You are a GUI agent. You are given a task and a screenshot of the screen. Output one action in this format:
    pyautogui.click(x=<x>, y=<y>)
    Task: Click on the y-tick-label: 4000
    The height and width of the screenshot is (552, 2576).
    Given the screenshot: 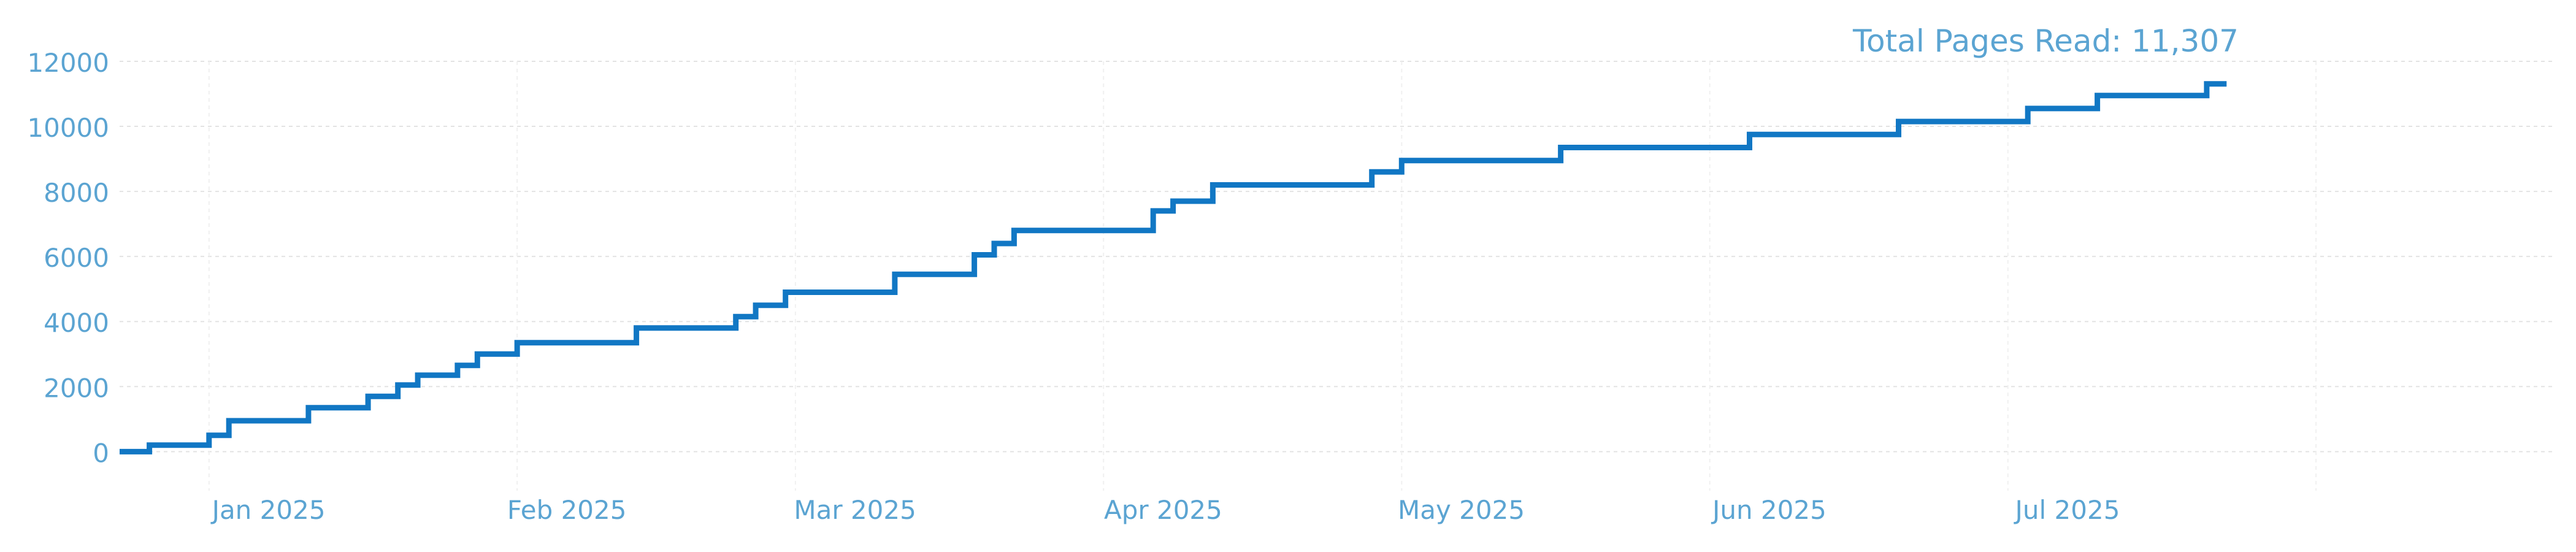 What is the action you would take?
    pyautogui.click(x=76, y=323)
    